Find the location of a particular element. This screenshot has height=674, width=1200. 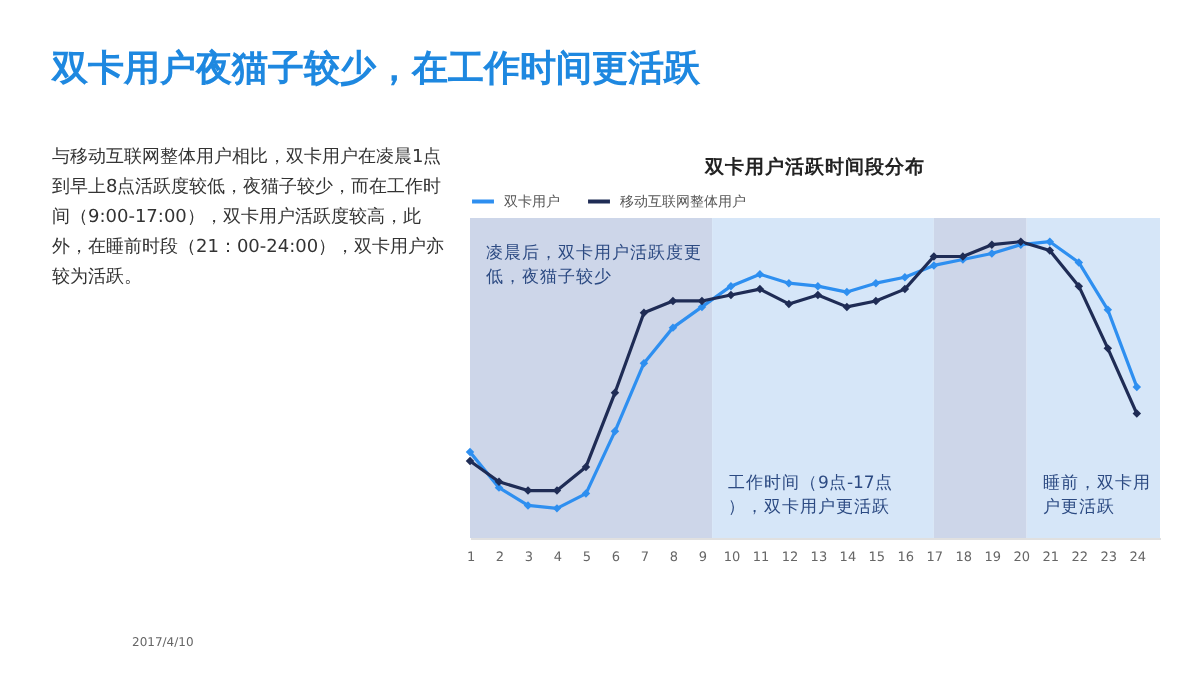

chart-subtitle: 双卡用户活跃时间段分布 is located at coordinates (814, 167).